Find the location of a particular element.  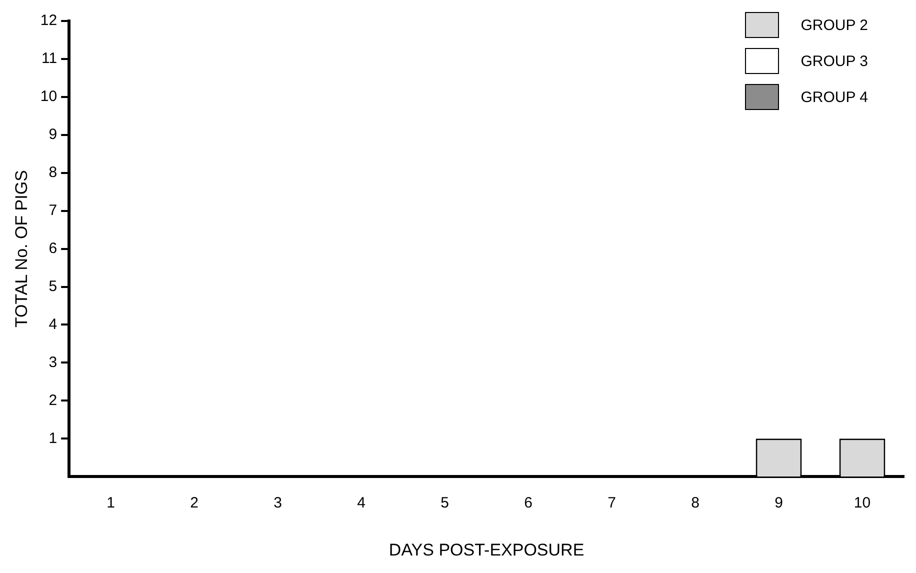

x-tick-label: 4 is located at coordinates (361, 503).